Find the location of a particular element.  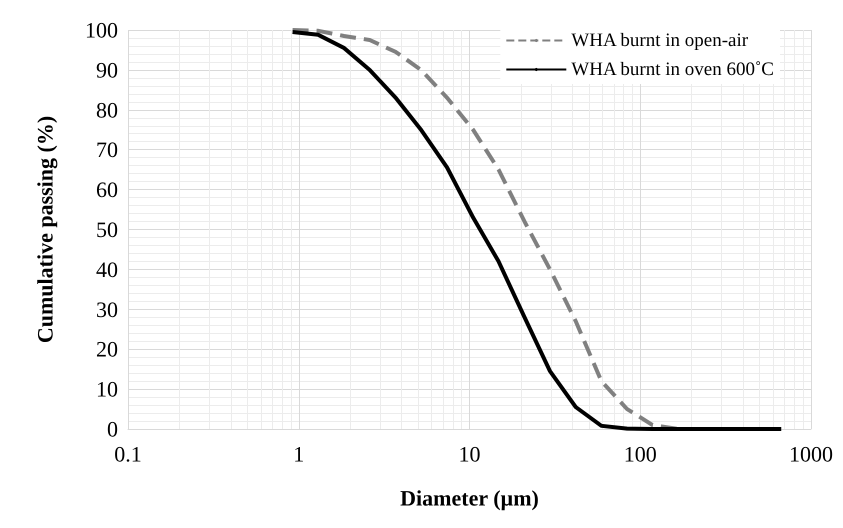

y-tick-label: 60 is located at coordinates (107, 189).